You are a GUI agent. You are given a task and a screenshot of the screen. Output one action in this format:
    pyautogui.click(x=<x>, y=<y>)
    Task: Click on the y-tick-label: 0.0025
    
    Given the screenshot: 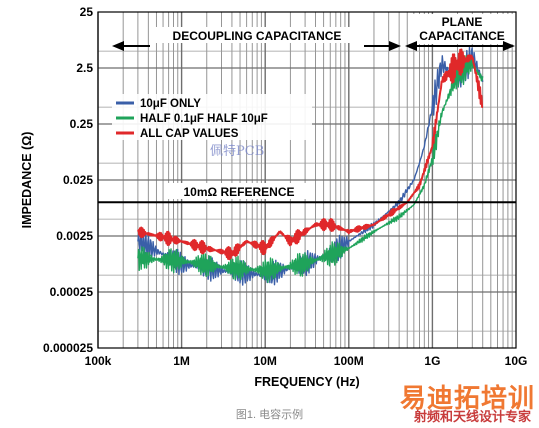 What is the action you would take?
    pyautogui.click(x=74, y=236)
    